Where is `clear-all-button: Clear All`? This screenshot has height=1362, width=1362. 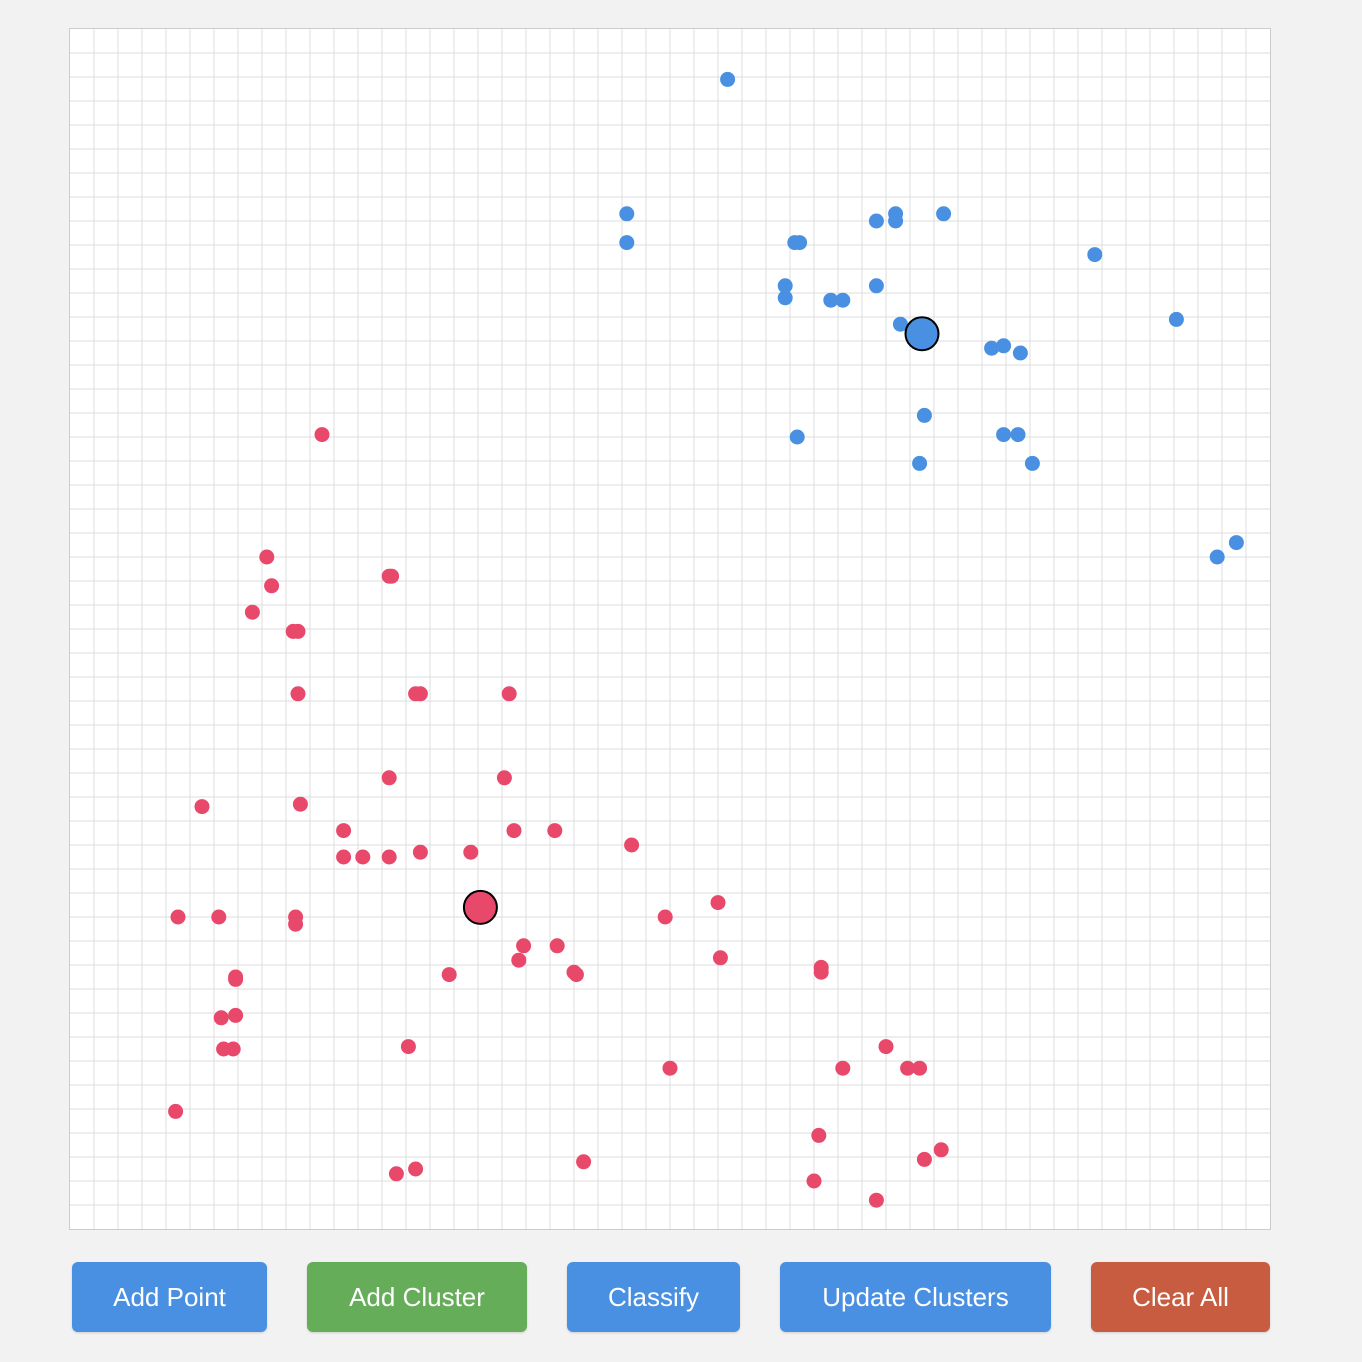 clear-all-button: Clear All is located at coordinates (1180, 1297).